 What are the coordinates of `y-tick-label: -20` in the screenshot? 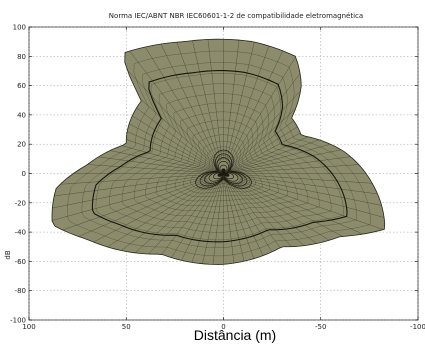 It's located at (20, 203).